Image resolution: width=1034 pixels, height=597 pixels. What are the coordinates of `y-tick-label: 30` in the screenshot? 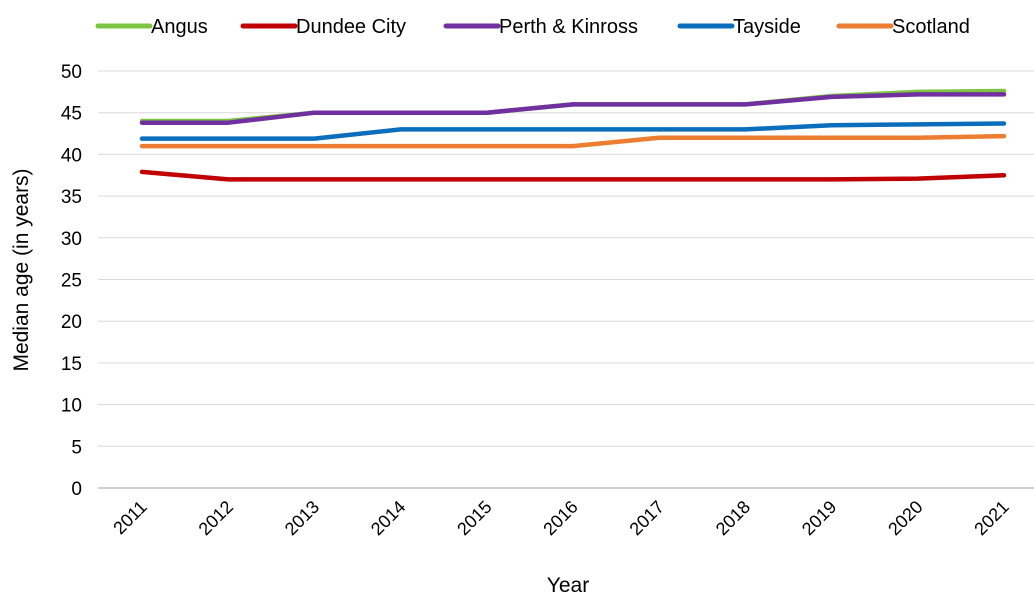 It's located at (71, 239).